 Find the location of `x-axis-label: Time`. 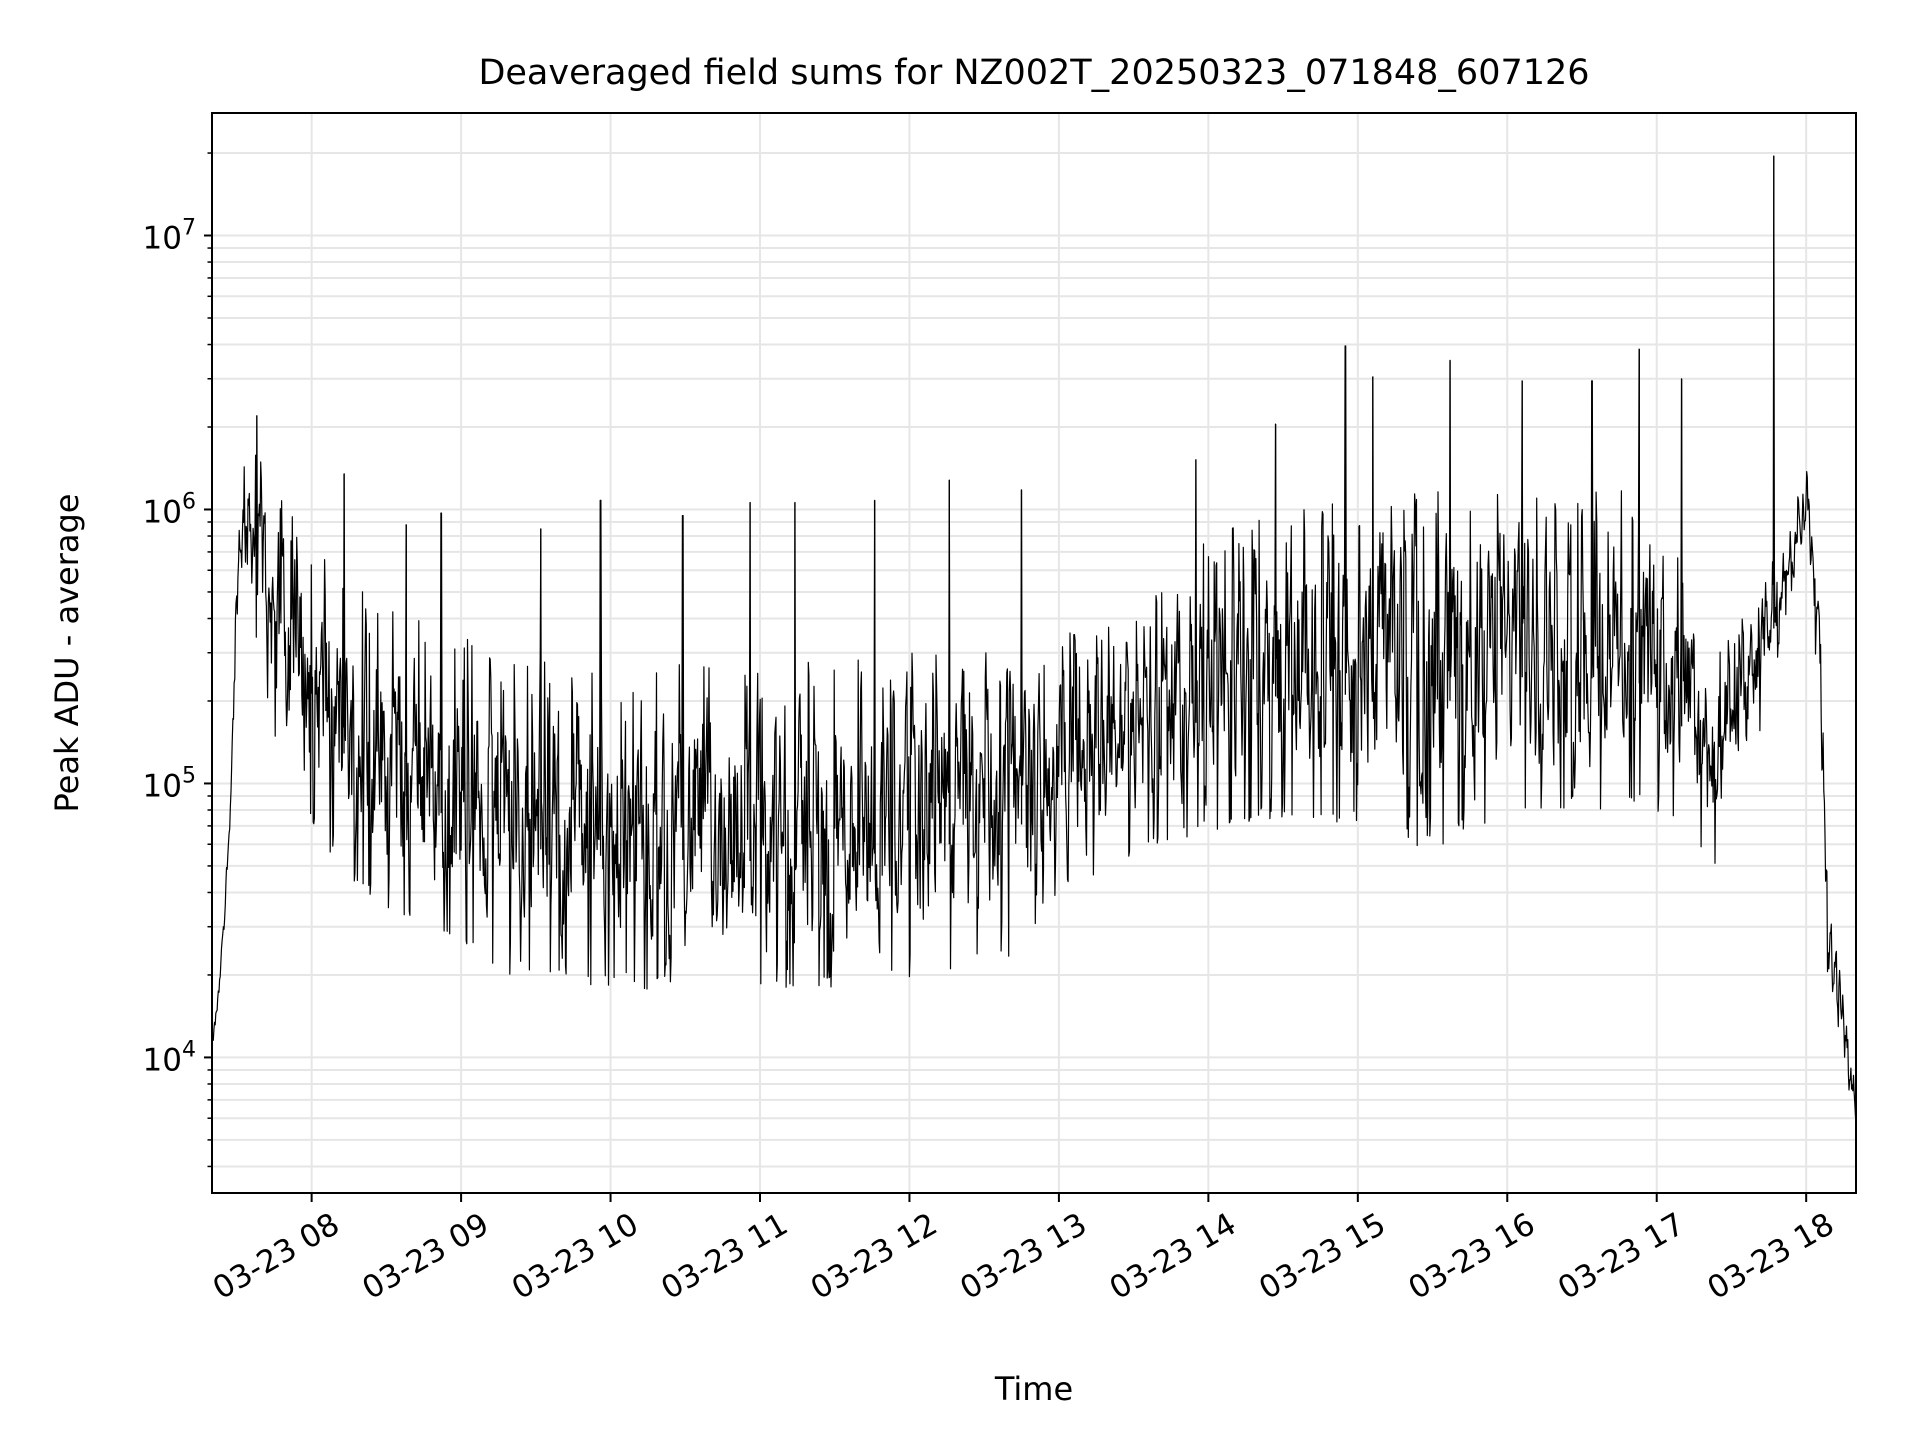

x-axis-label: Time is located at coordinates (1033, 1389).